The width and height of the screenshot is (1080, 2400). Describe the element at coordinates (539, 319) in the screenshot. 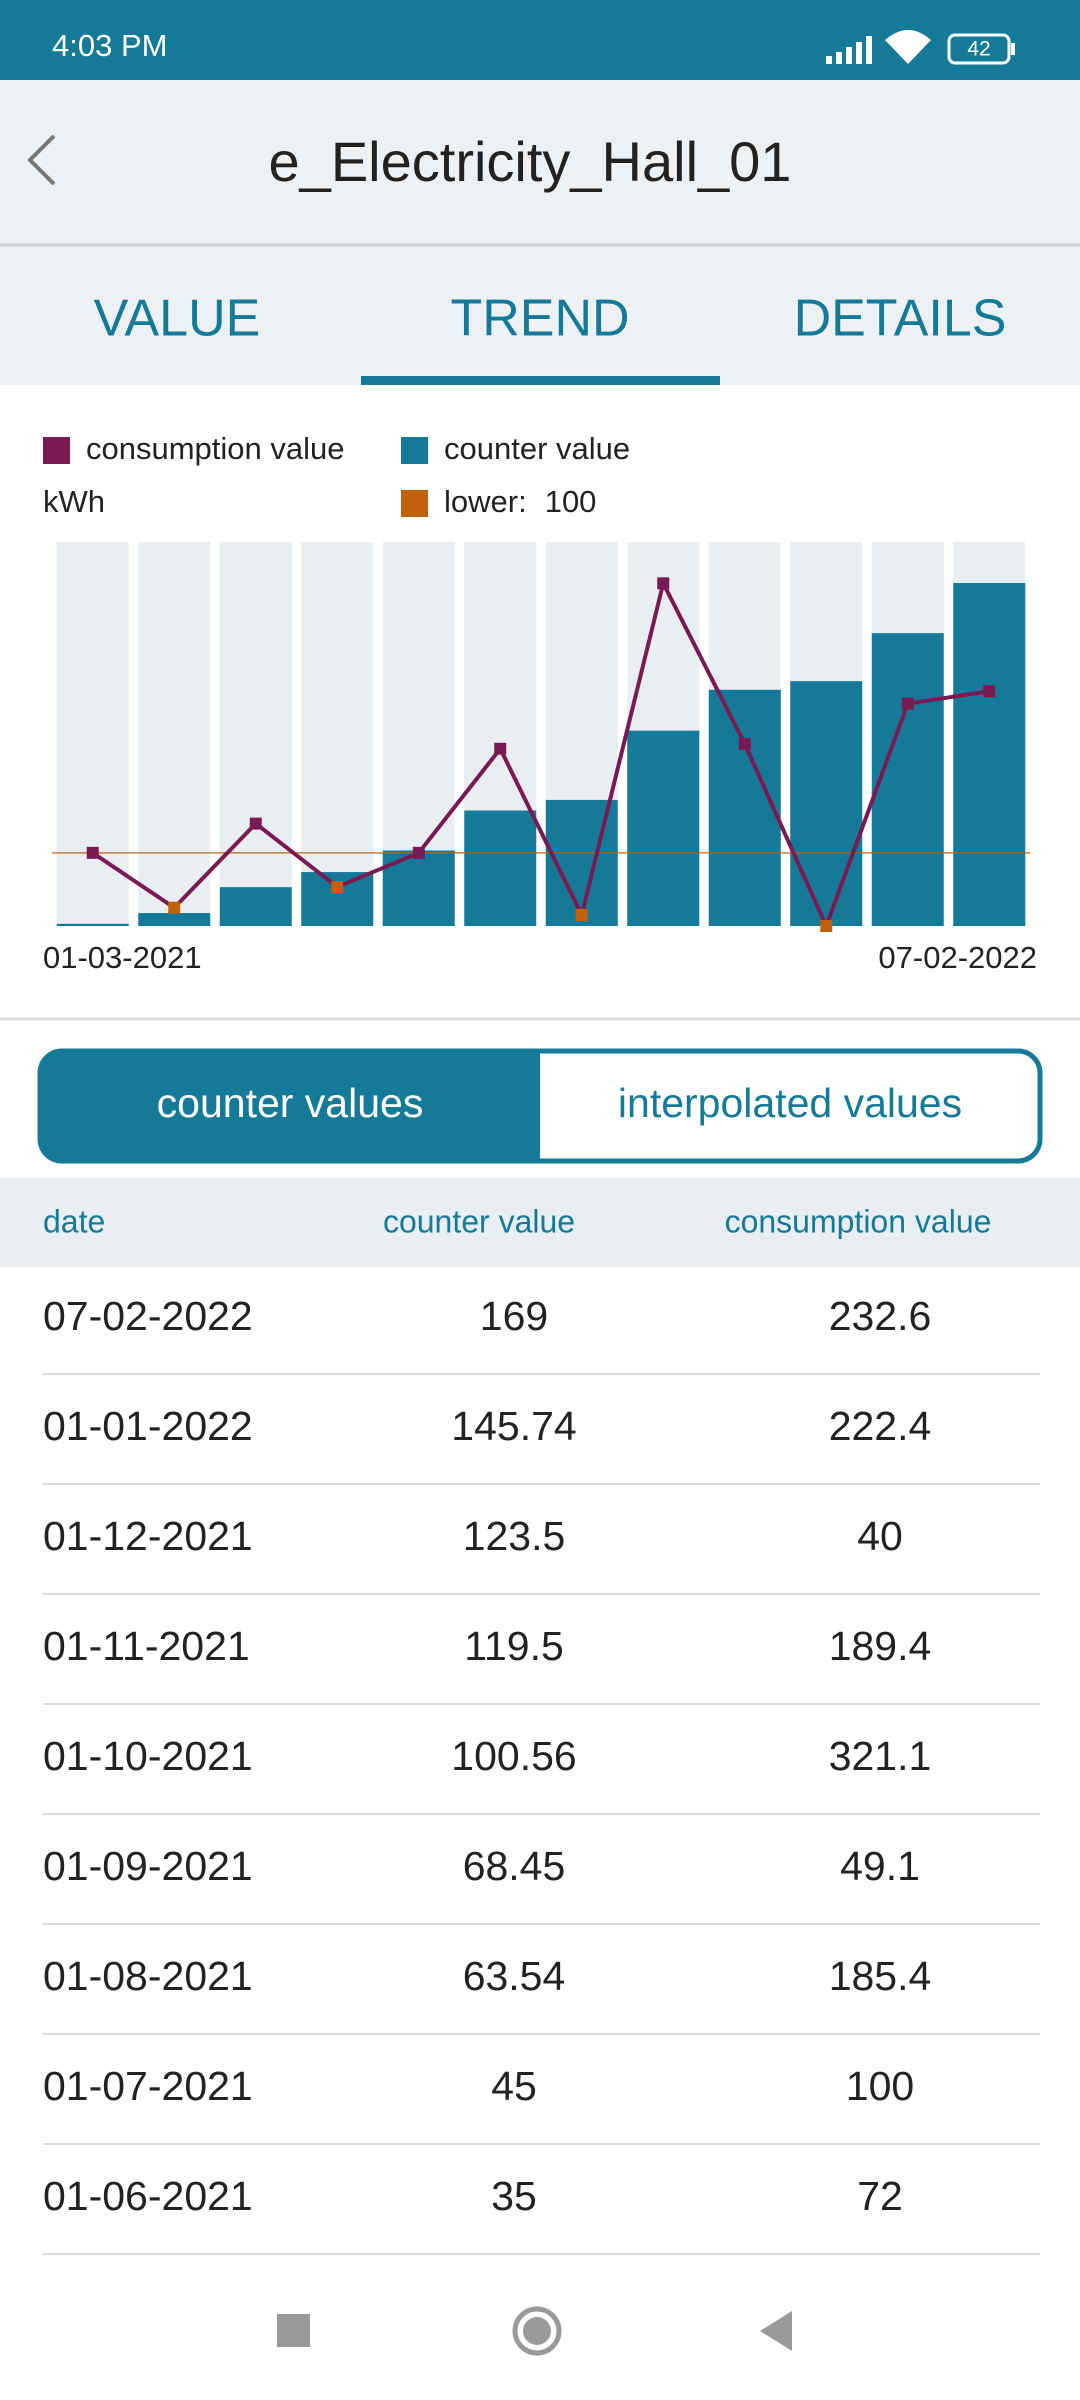

I see `tab: TREND` at that location.